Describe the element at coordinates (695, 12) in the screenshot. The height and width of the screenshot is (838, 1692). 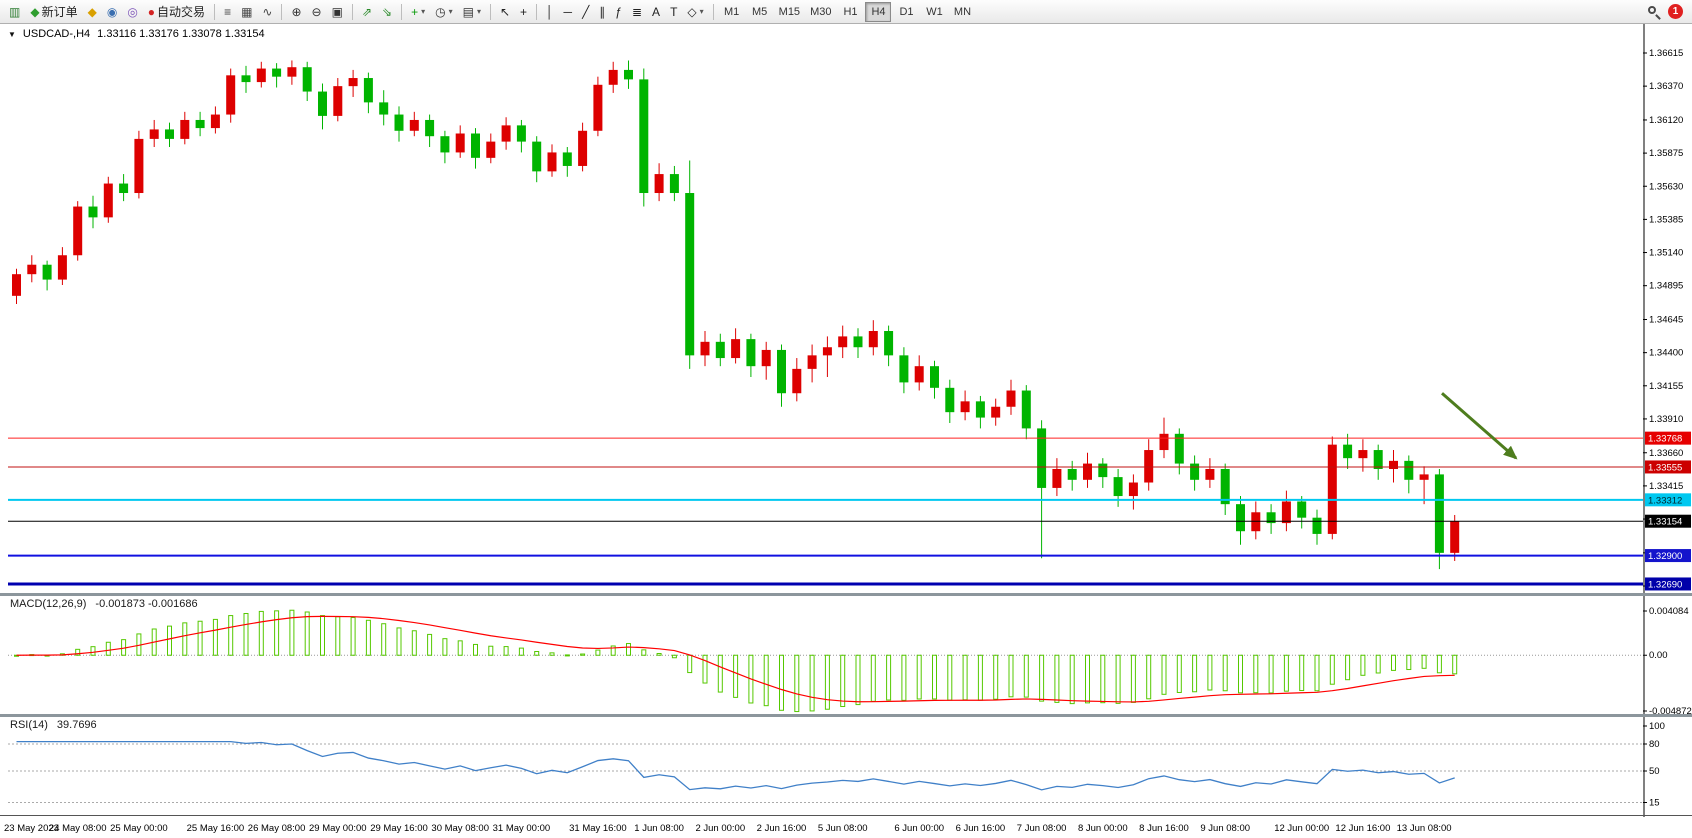
I see `shapes-dropdown: ◇ ▾` at that location.